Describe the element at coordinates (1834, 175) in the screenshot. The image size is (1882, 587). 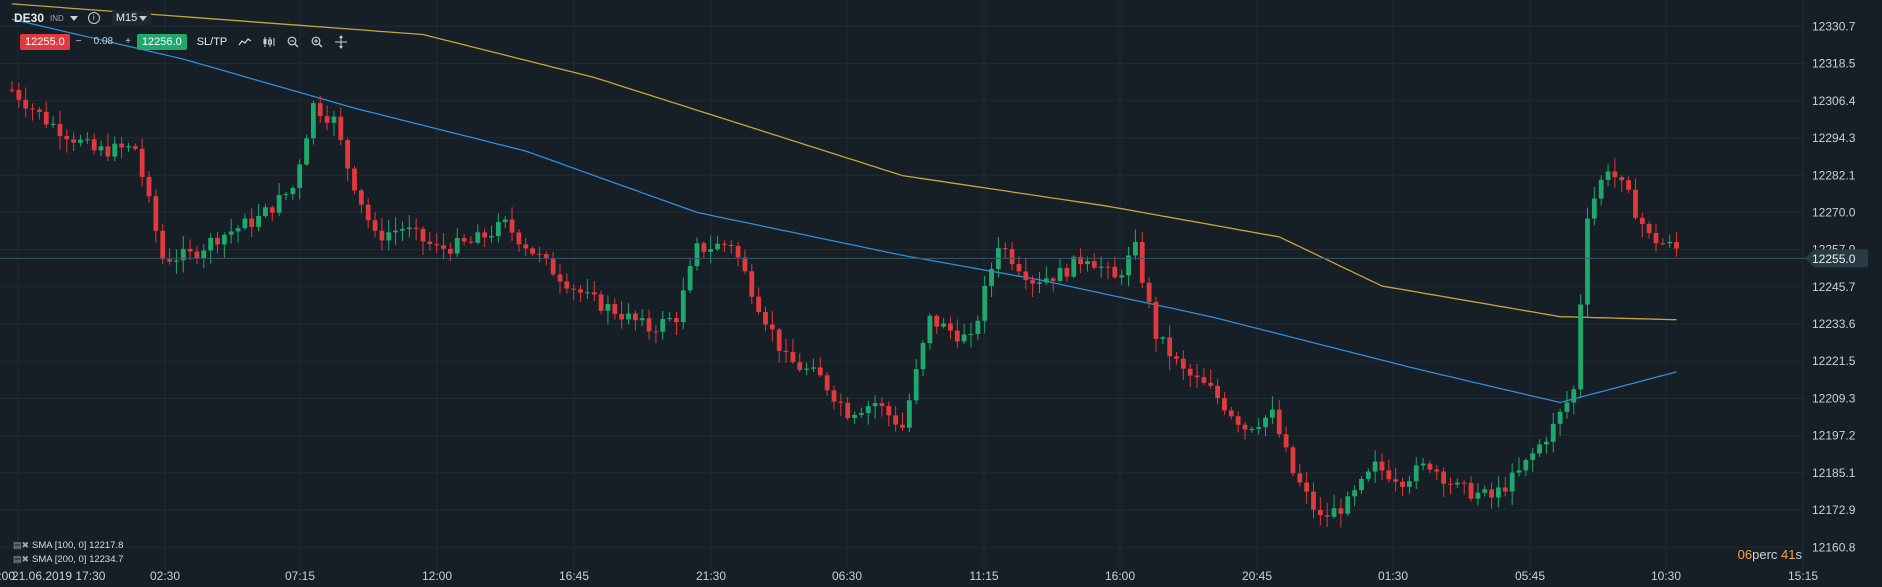
I see `y-tick-label: 12282.1` at that location.